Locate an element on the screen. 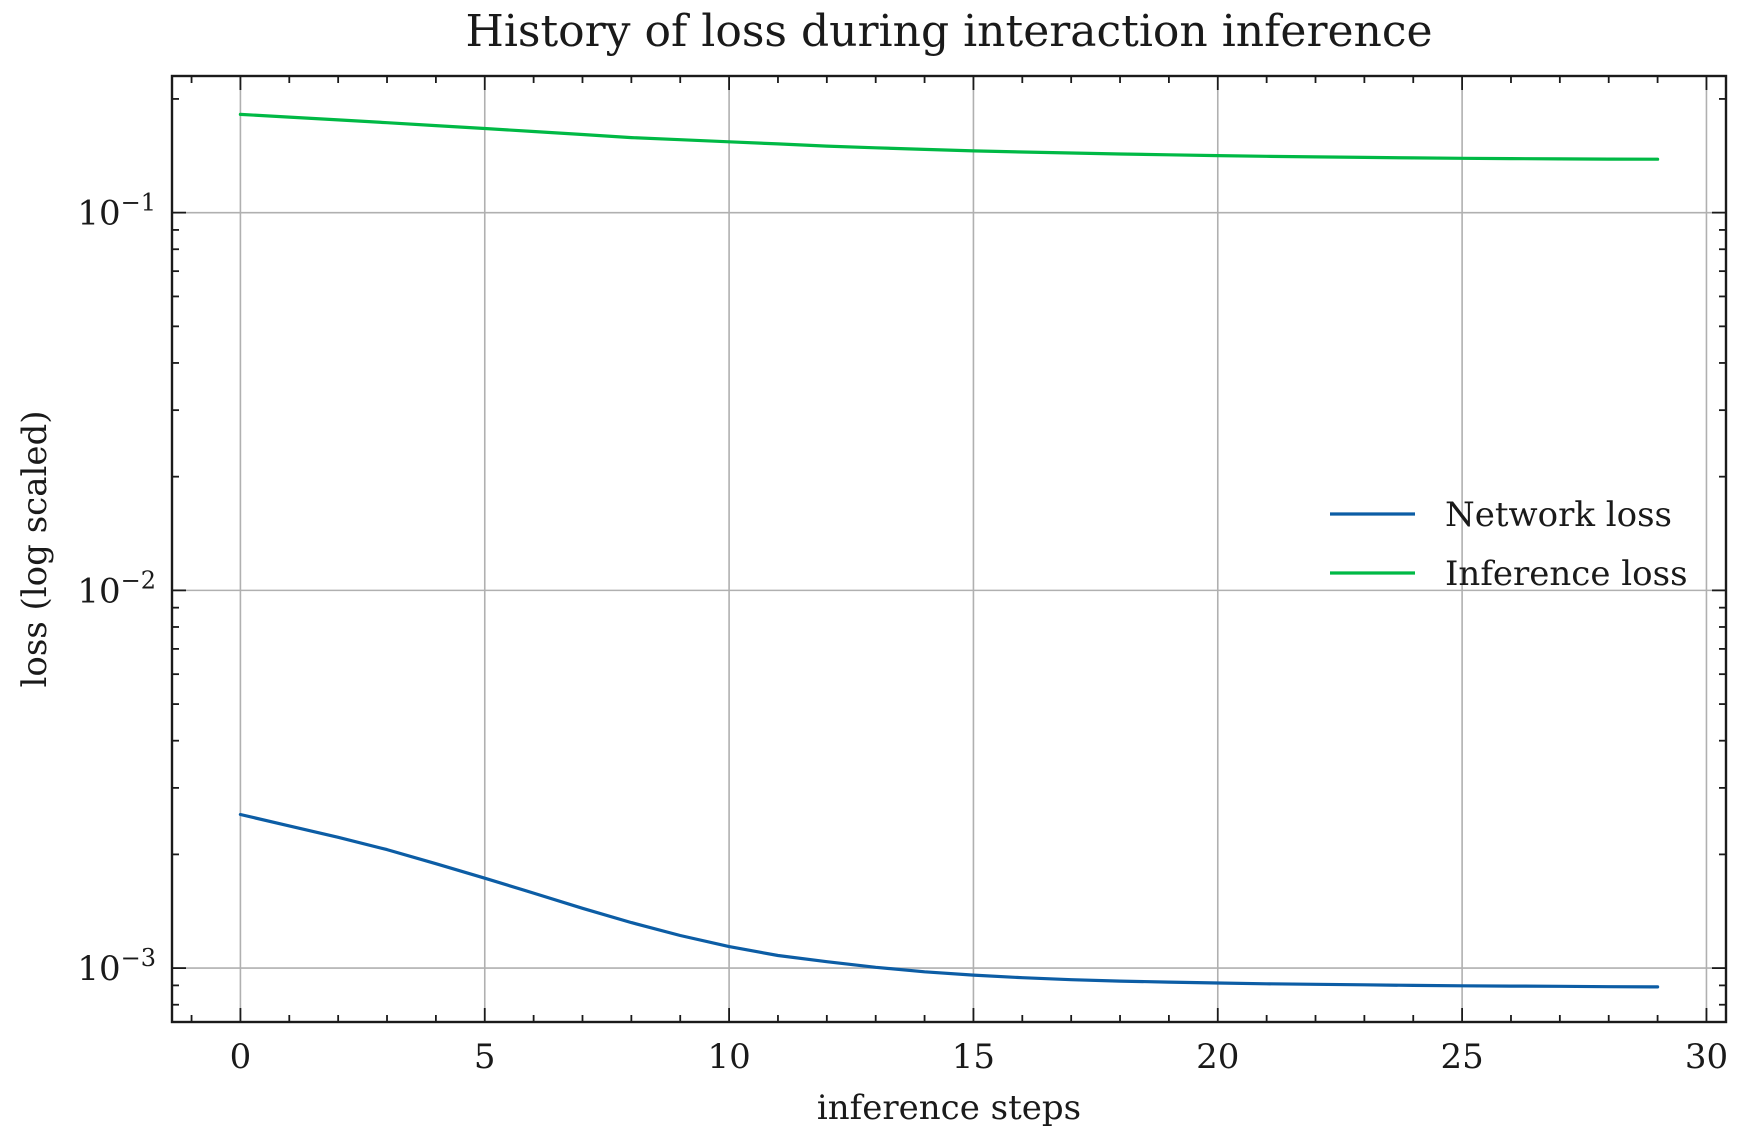 The height and width of the screenshot is (1140, 1738). x-tick-label: 5 is located at coordinates (485, 1057).